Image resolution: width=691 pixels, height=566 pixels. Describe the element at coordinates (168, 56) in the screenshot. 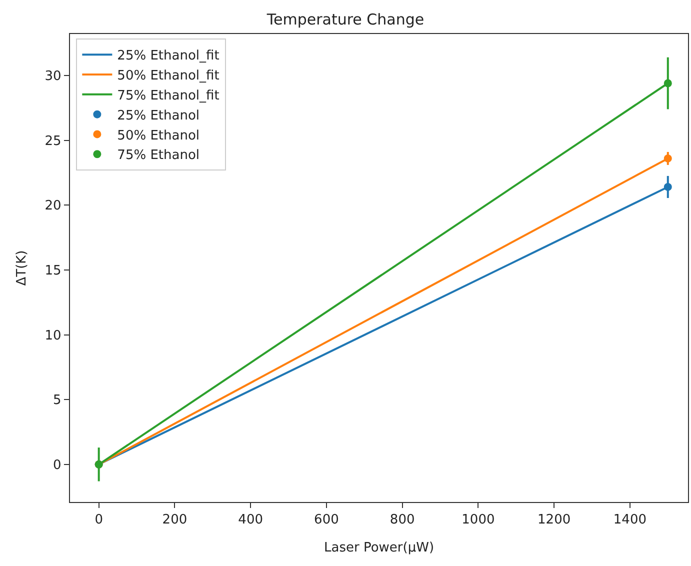

I see `legend-label: 25% Ethanol_fit` at that location.